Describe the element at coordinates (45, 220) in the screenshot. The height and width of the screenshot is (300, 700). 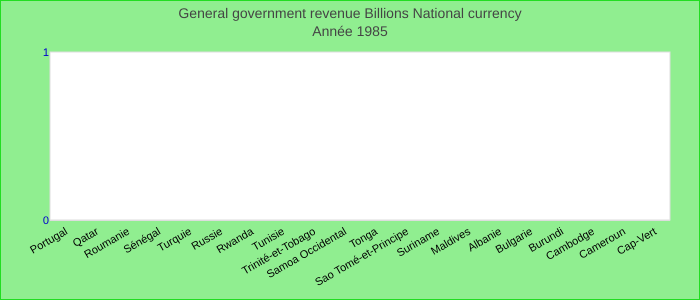
I see `y-tick-label: 0` at that location.